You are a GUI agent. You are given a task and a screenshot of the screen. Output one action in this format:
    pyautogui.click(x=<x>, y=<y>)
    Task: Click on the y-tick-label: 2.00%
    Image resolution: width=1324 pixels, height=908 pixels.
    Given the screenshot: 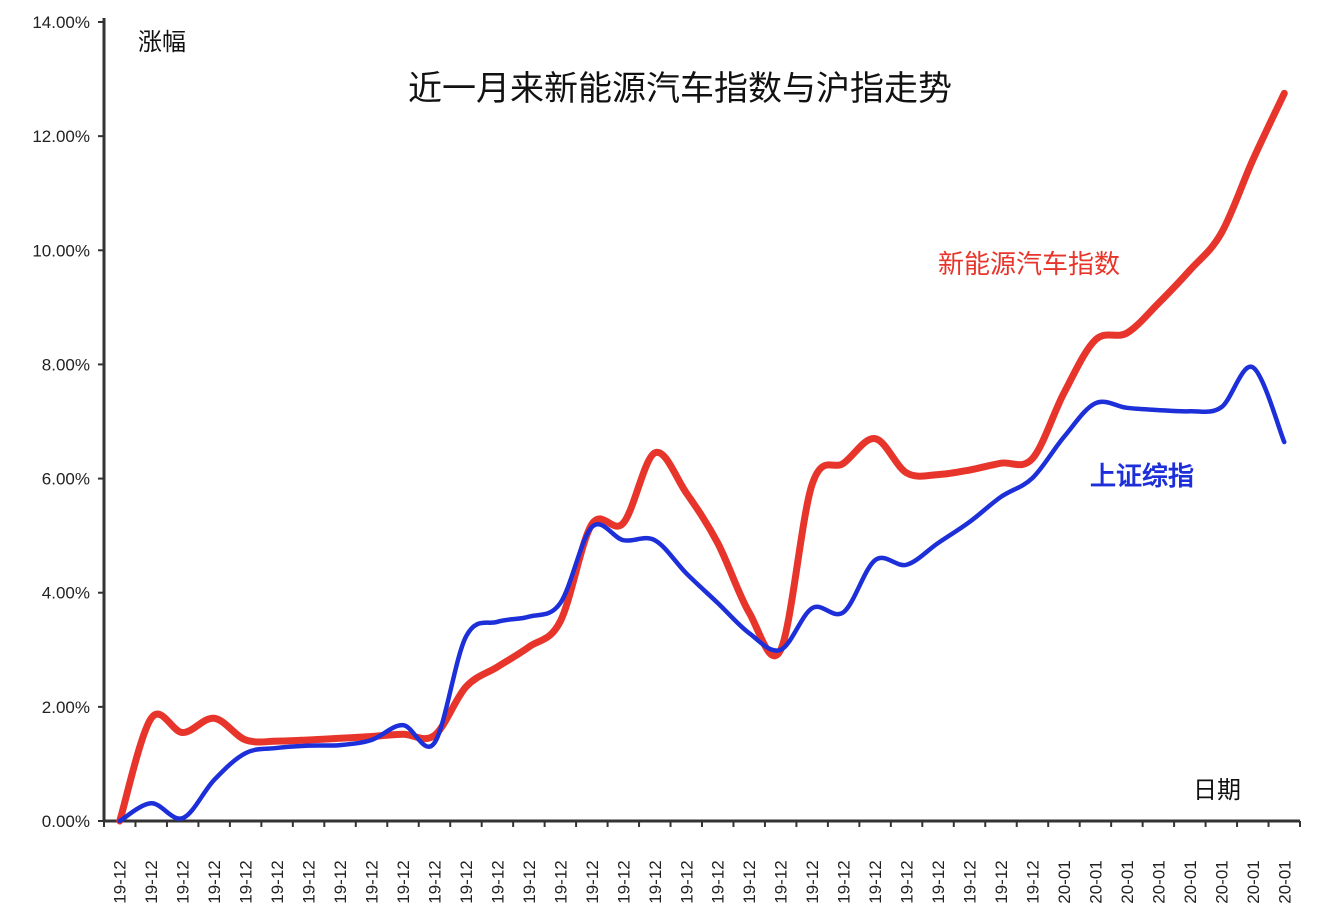 What is the action you would take?
    pyautogui.click(x=66, y=707)
    